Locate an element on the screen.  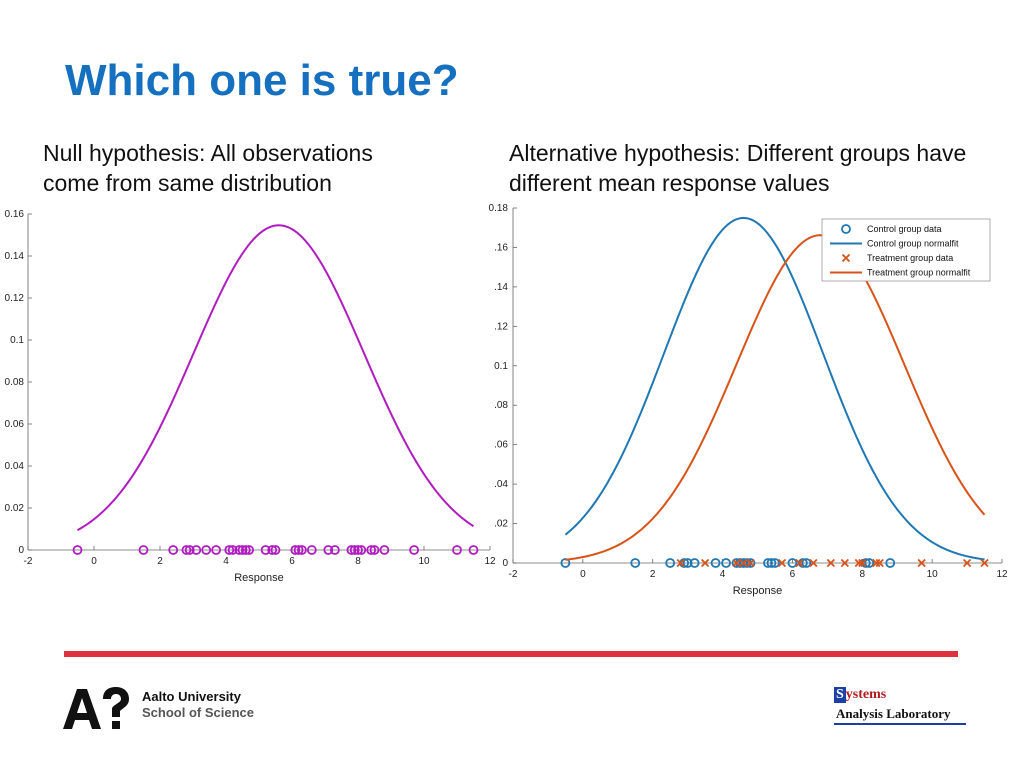
y-tick-label: 0.14 is located at coordinates (15, 256).